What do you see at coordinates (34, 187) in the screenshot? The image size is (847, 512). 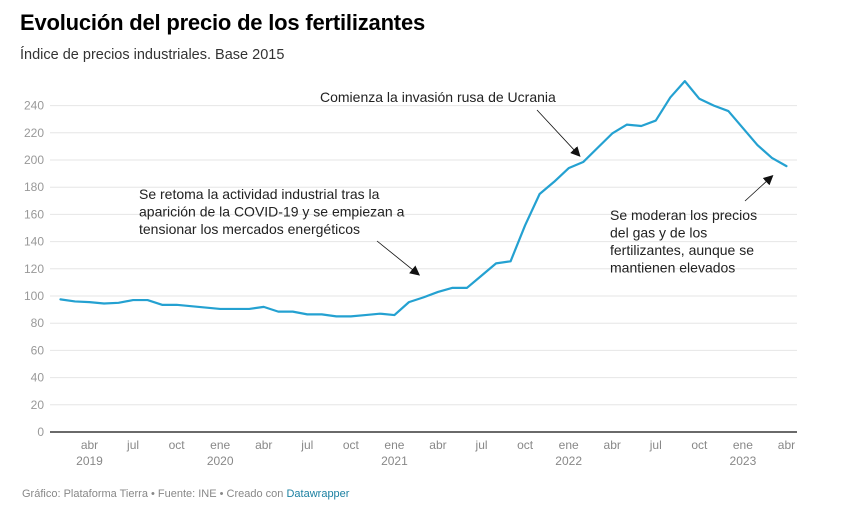 I see `y-tick-label: 180` at bounding box center [34, 187].